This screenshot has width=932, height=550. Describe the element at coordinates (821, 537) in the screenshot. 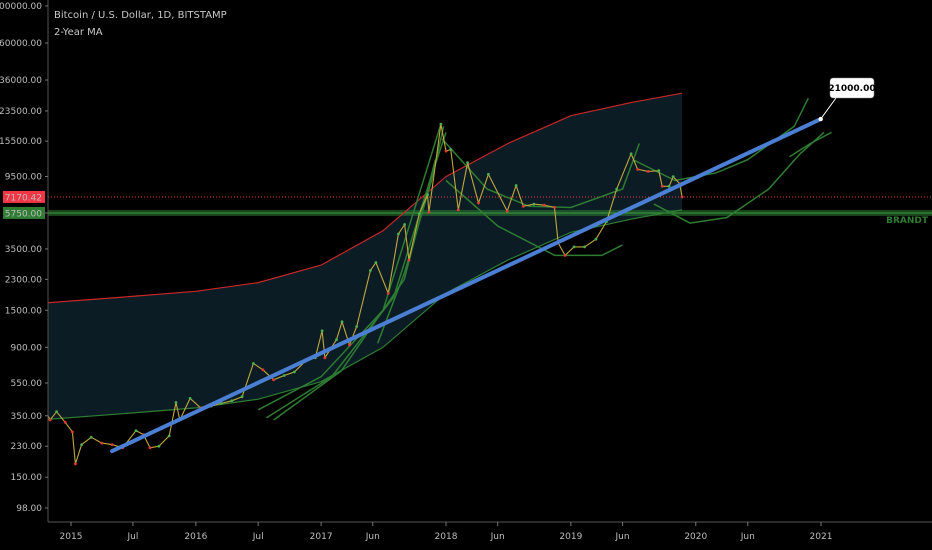

I see `x-tick-label: 2021` at that location.